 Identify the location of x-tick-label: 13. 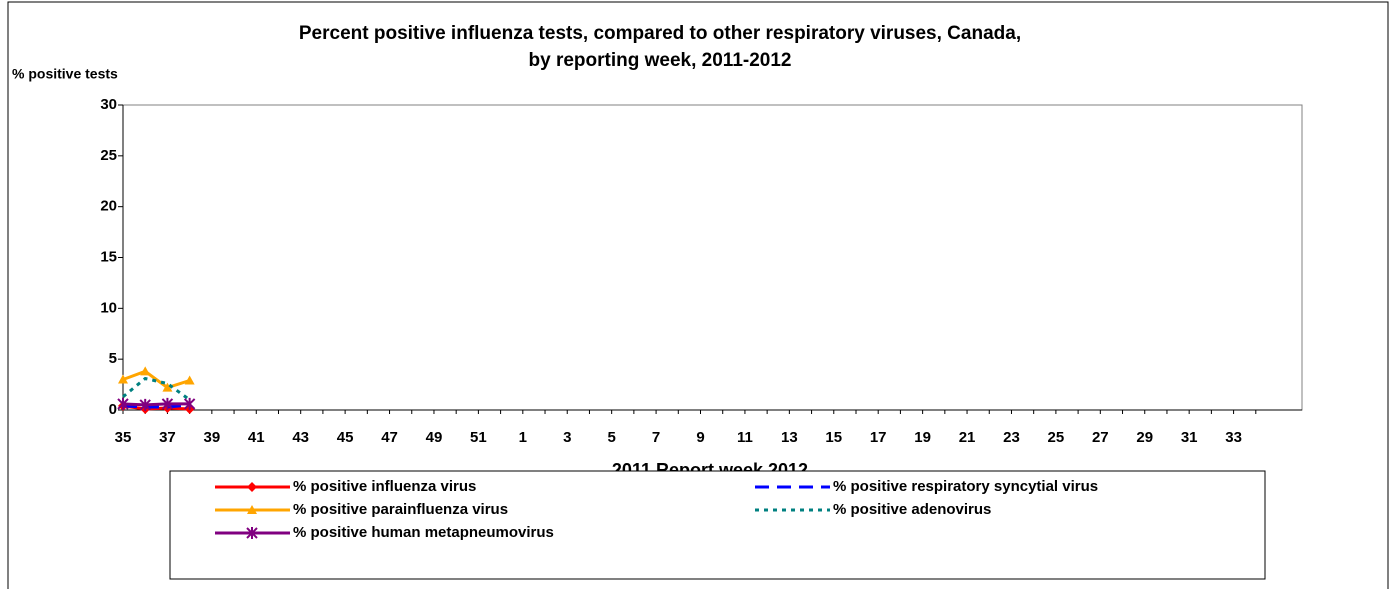
(789, 437).